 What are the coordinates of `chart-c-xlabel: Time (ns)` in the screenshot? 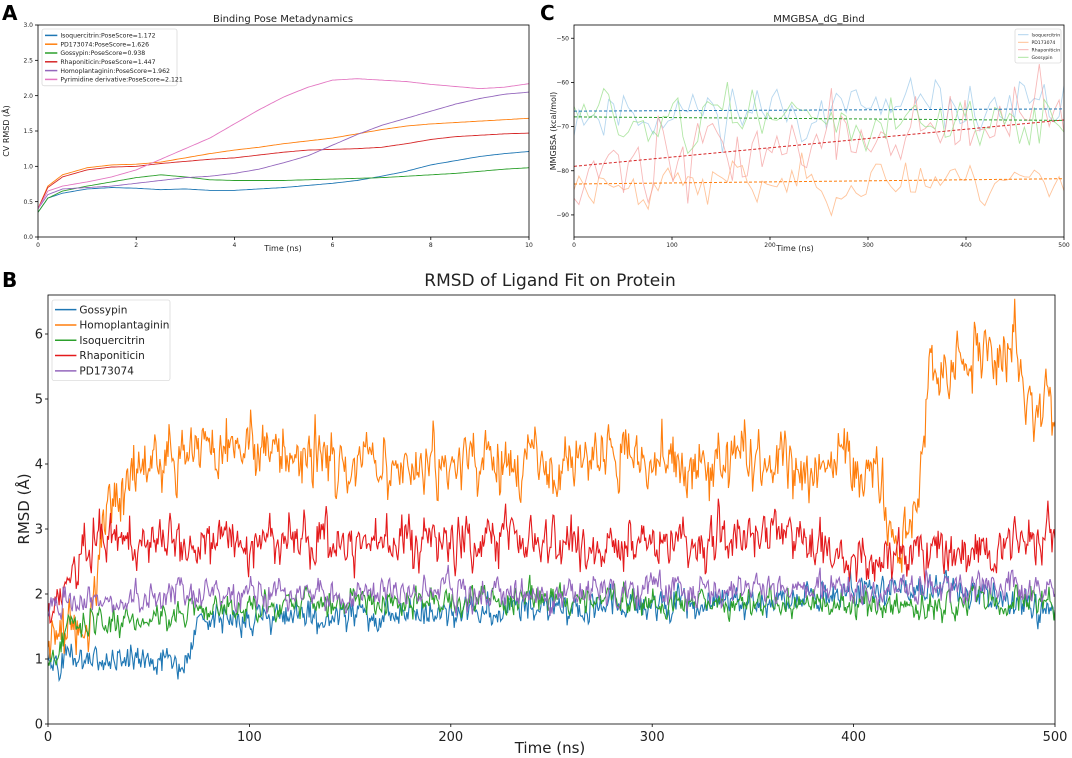 It's located at (794, 248).